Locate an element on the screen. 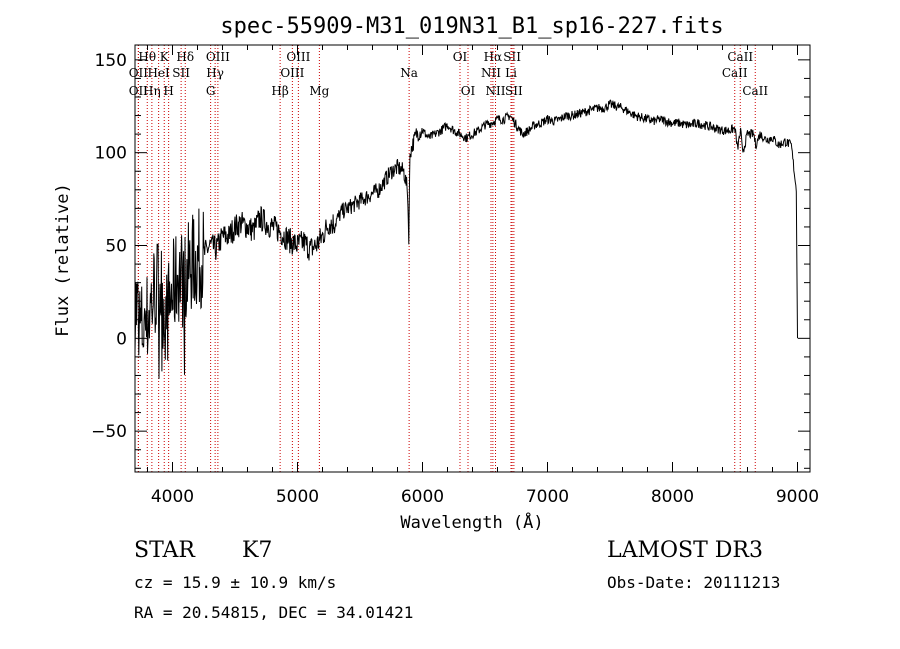 This screenshot has height=649, width=900. line-label-22: Li is located at coordinates (511, 73).